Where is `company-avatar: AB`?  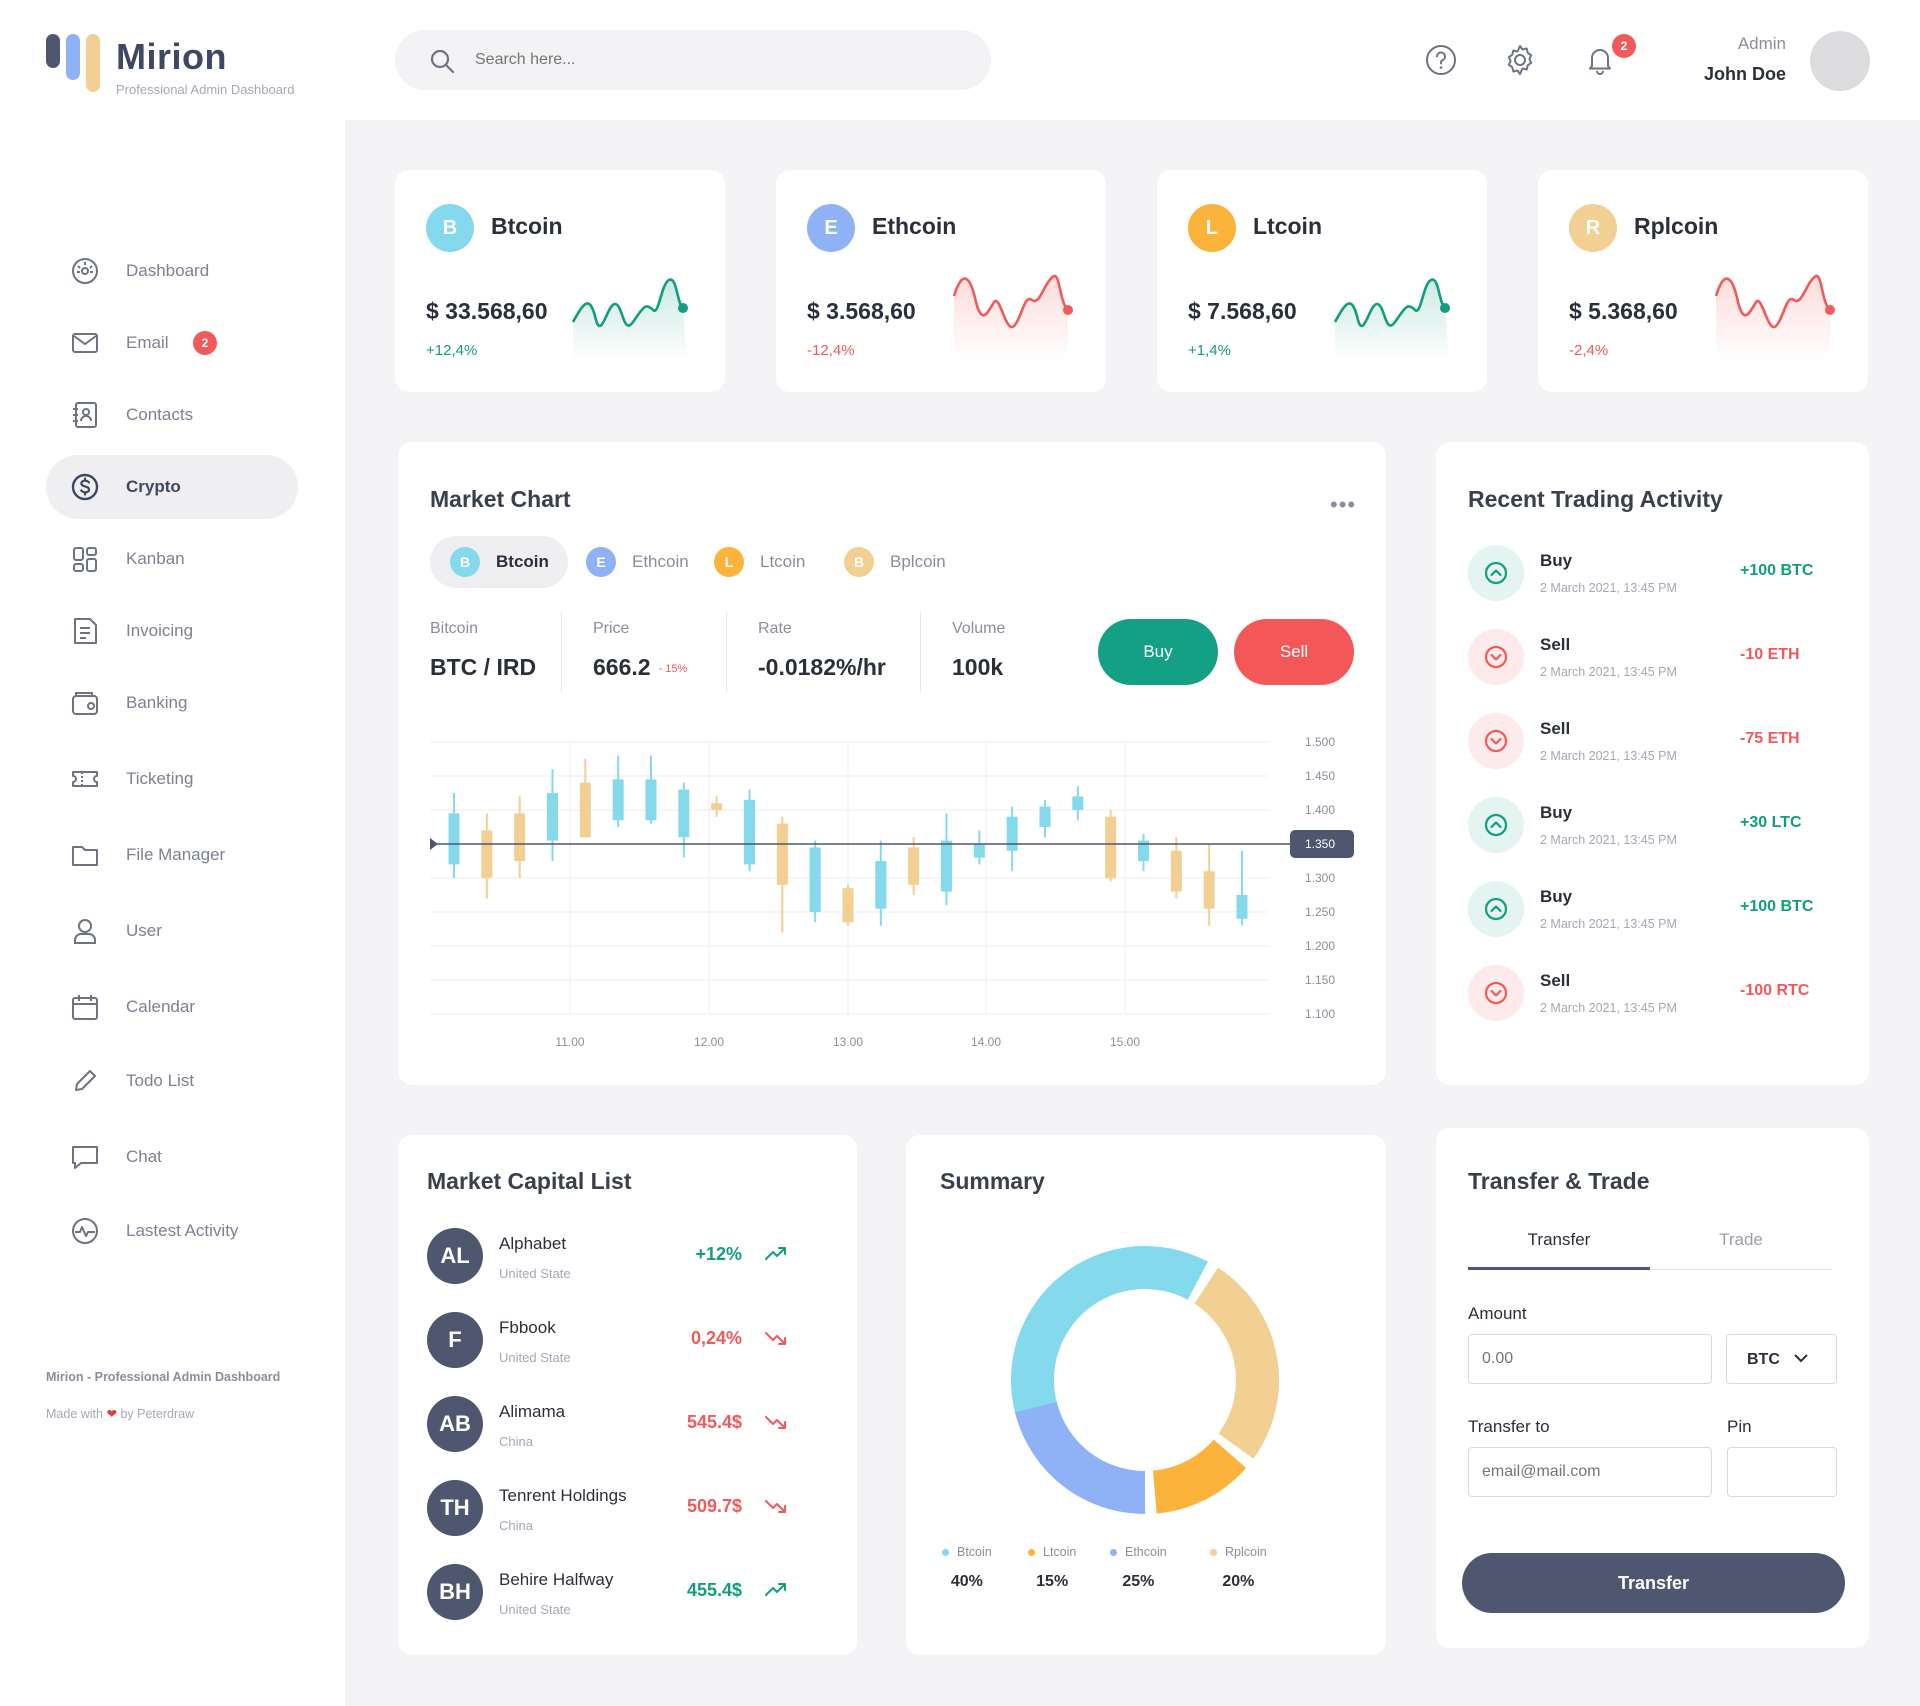
company-avatar: AB is located at coordinates (455, 1424).